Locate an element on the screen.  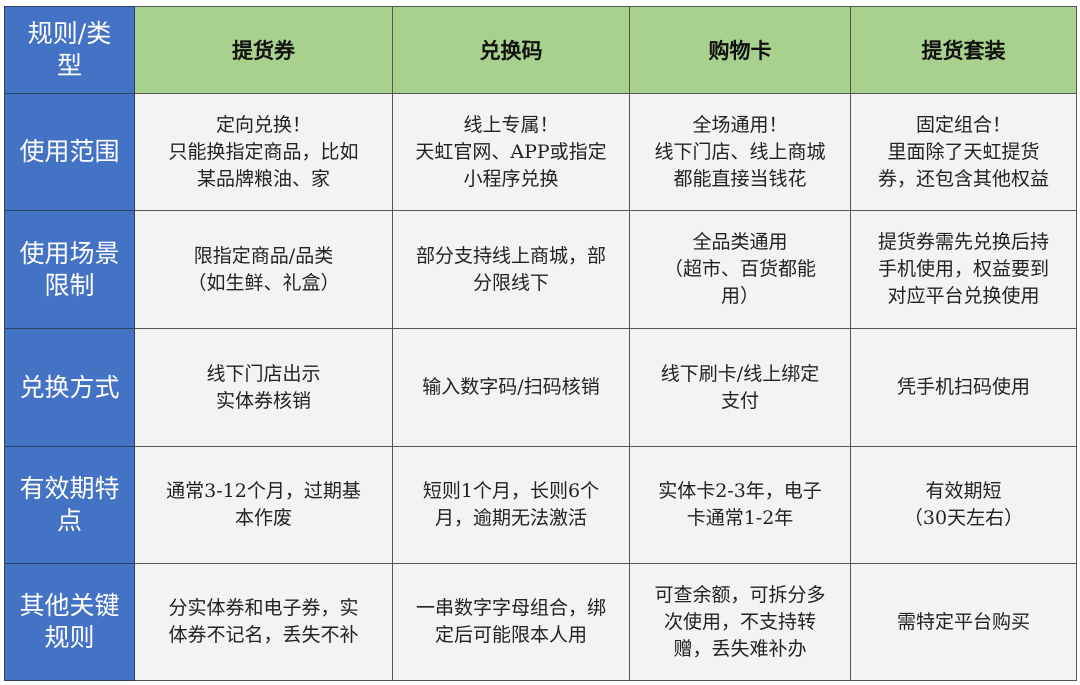
cell-text-line: 小程序兑换 is located at coordinates (511, 178).